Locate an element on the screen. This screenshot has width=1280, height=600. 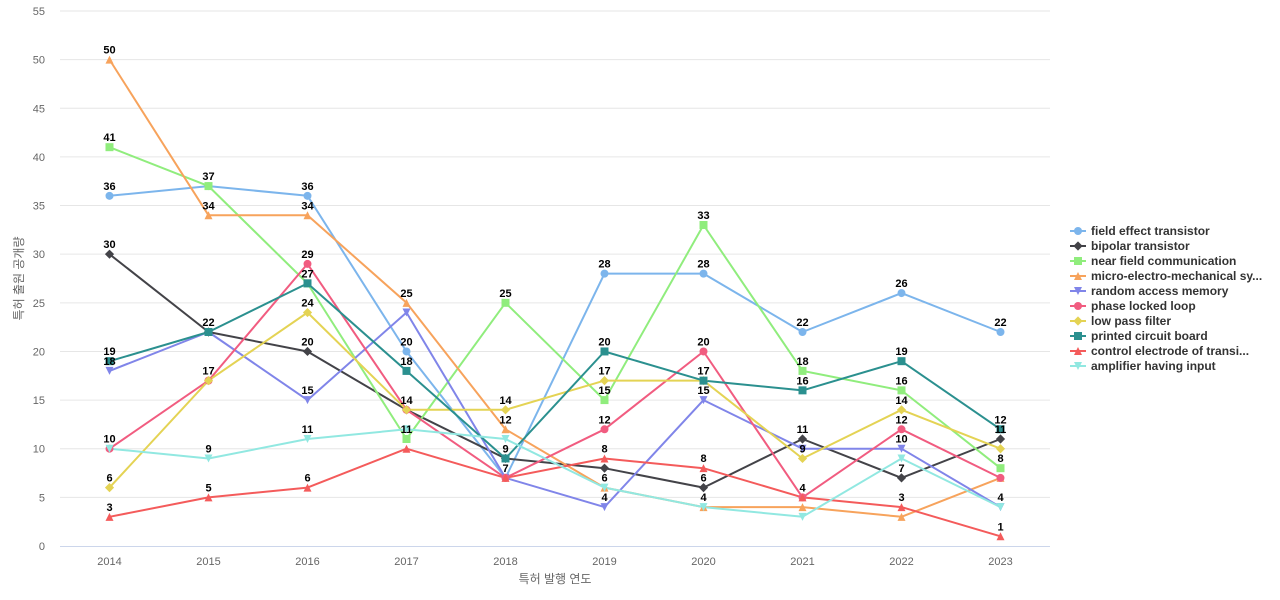
data-label: 12 is located at coordinates (1000, 420).